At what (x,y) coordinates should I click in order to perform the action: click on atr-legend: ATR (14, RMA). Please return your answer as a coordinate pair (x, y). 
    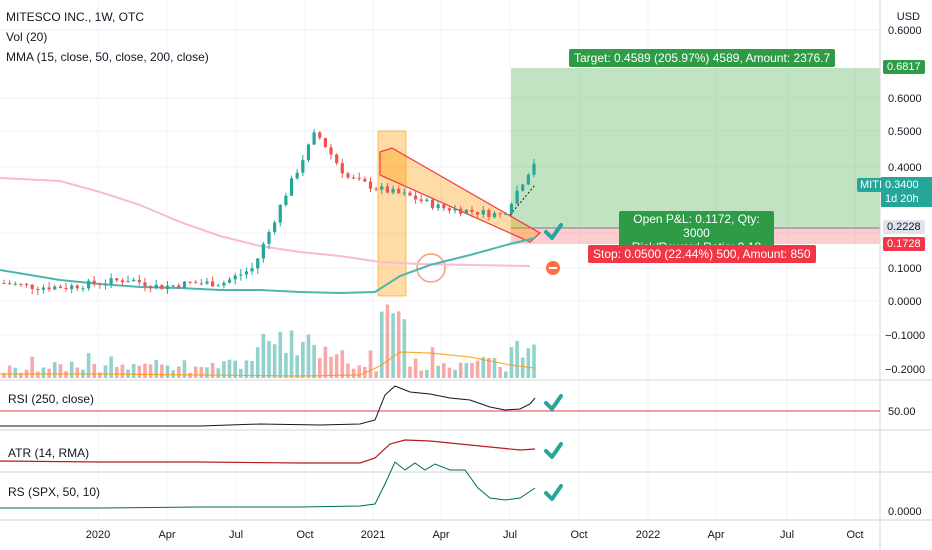
    Looking at the image, I should click on (49, 453).